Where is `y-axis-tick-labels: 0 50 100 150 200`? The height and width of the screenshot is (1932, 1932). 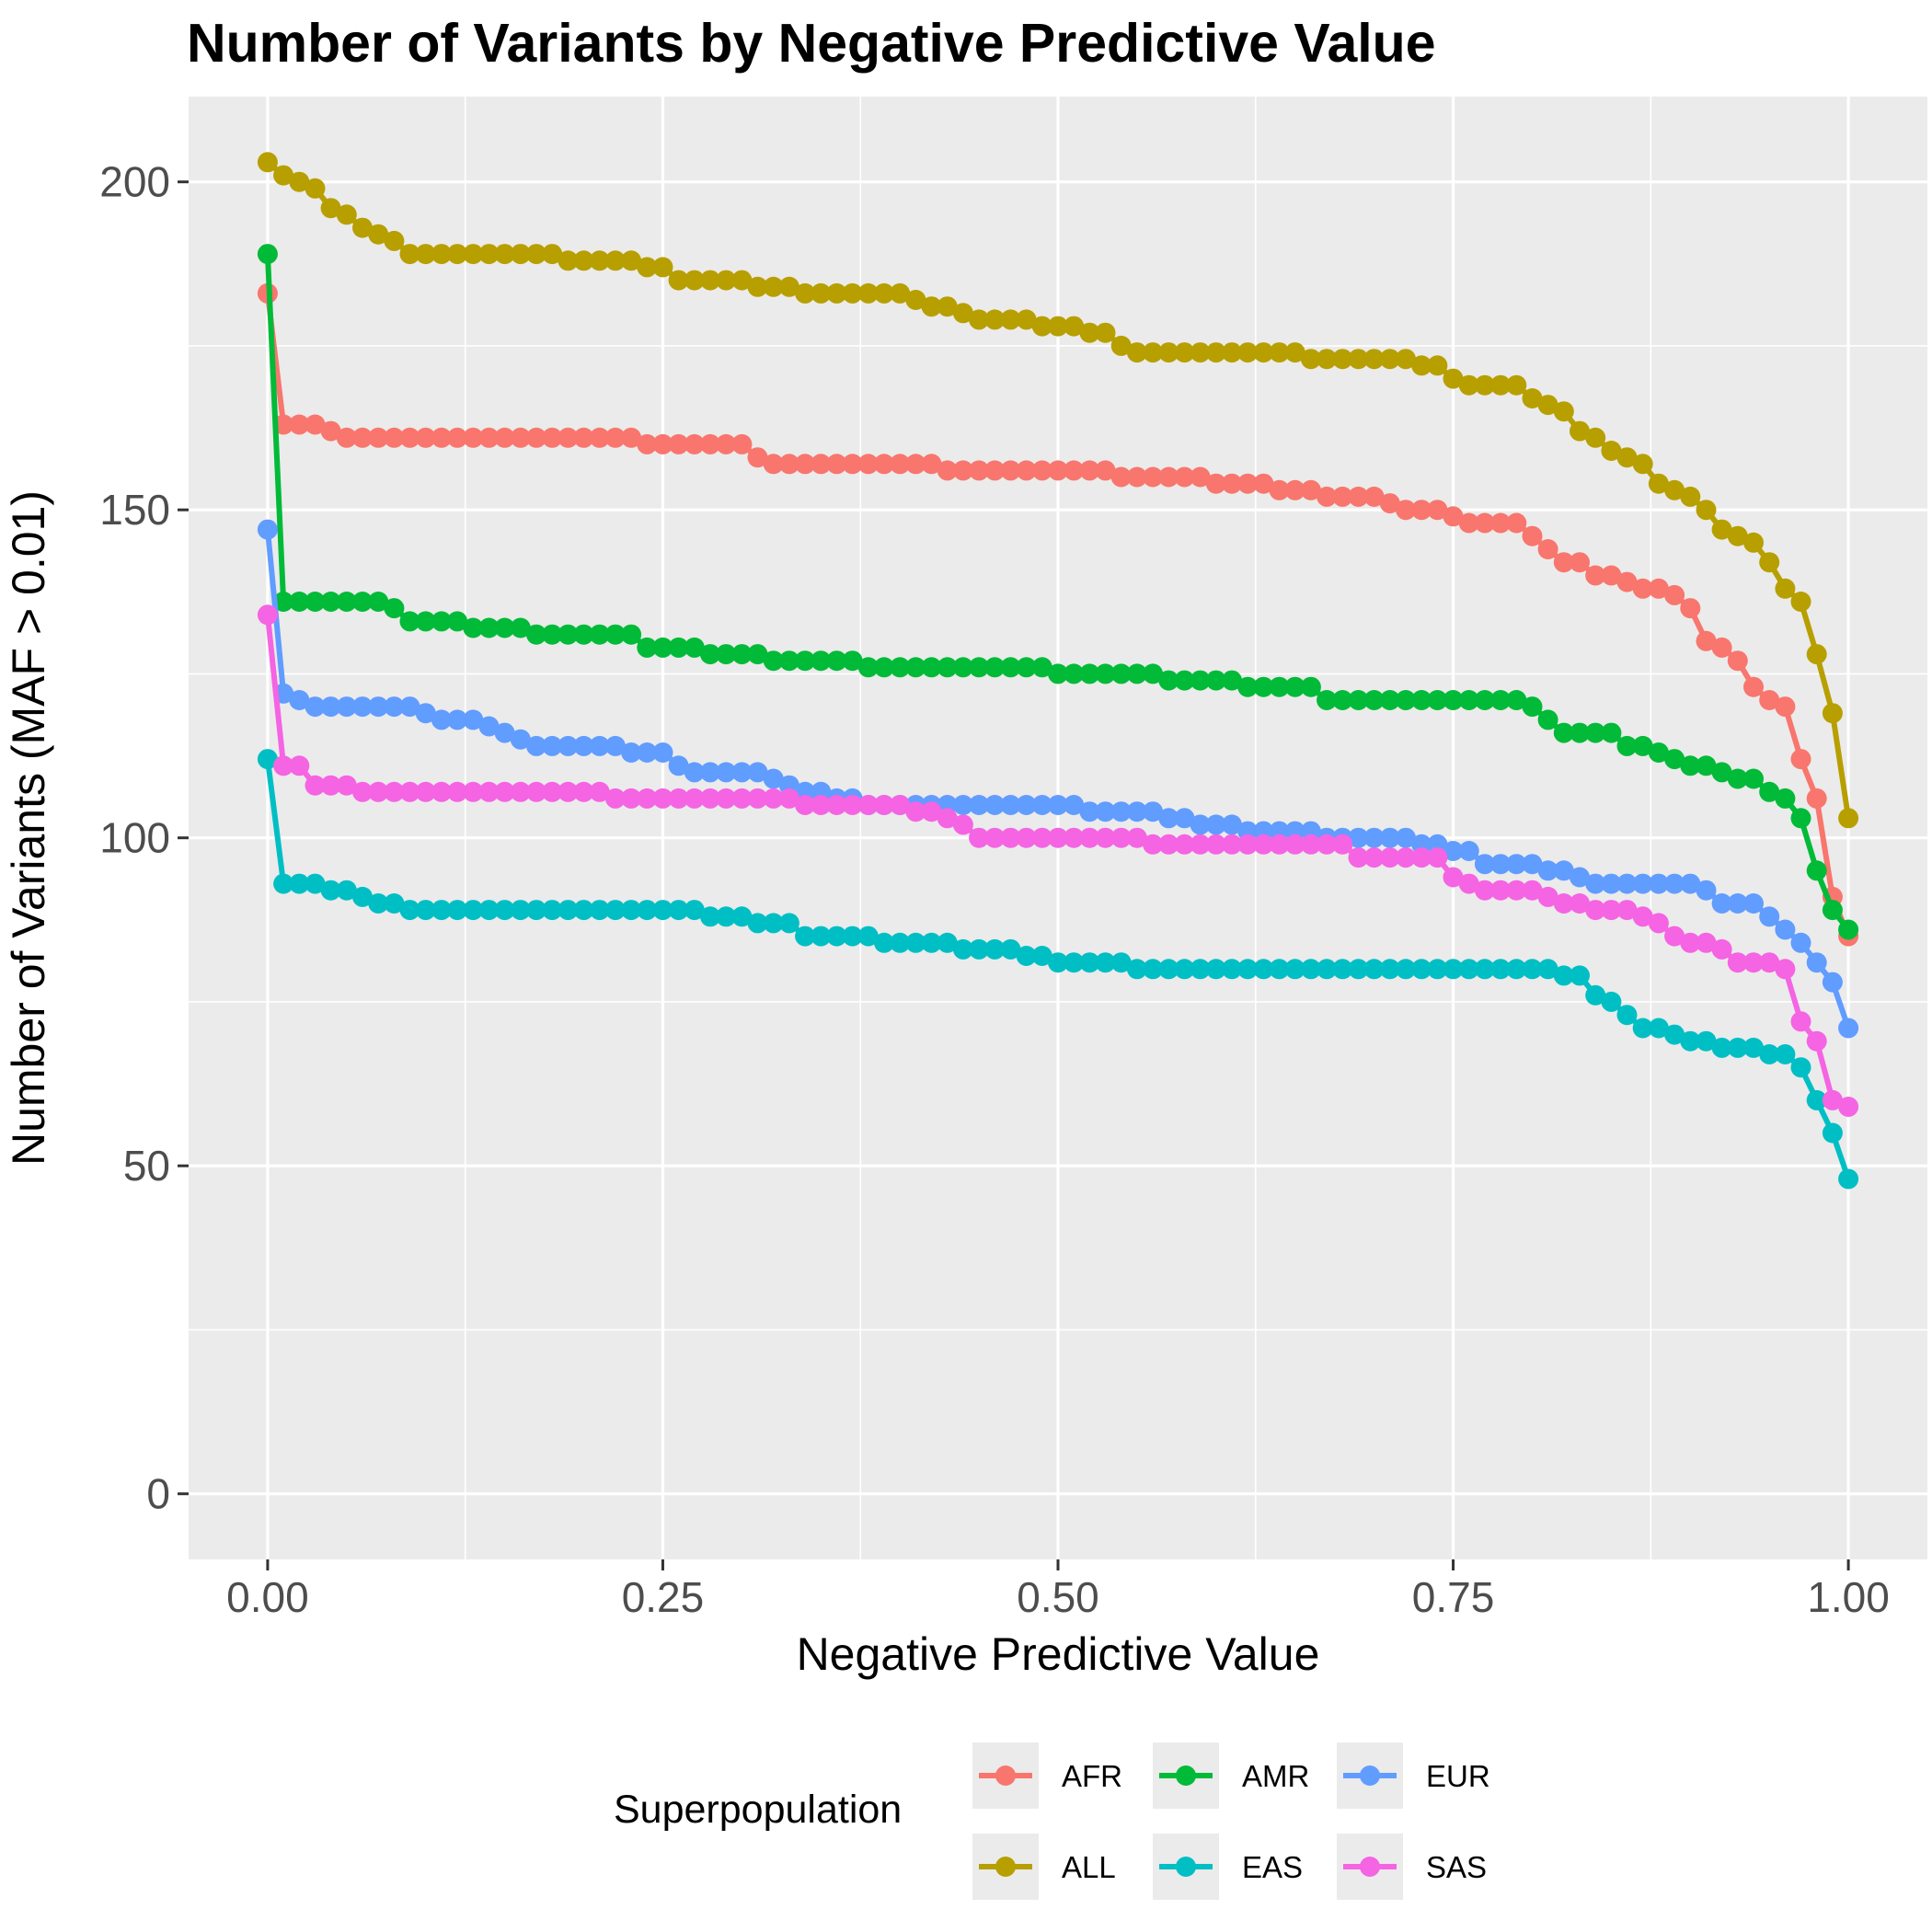
y-axis-tick-labels: 0 50 100 150 200 is located at coordinates (134, 838).